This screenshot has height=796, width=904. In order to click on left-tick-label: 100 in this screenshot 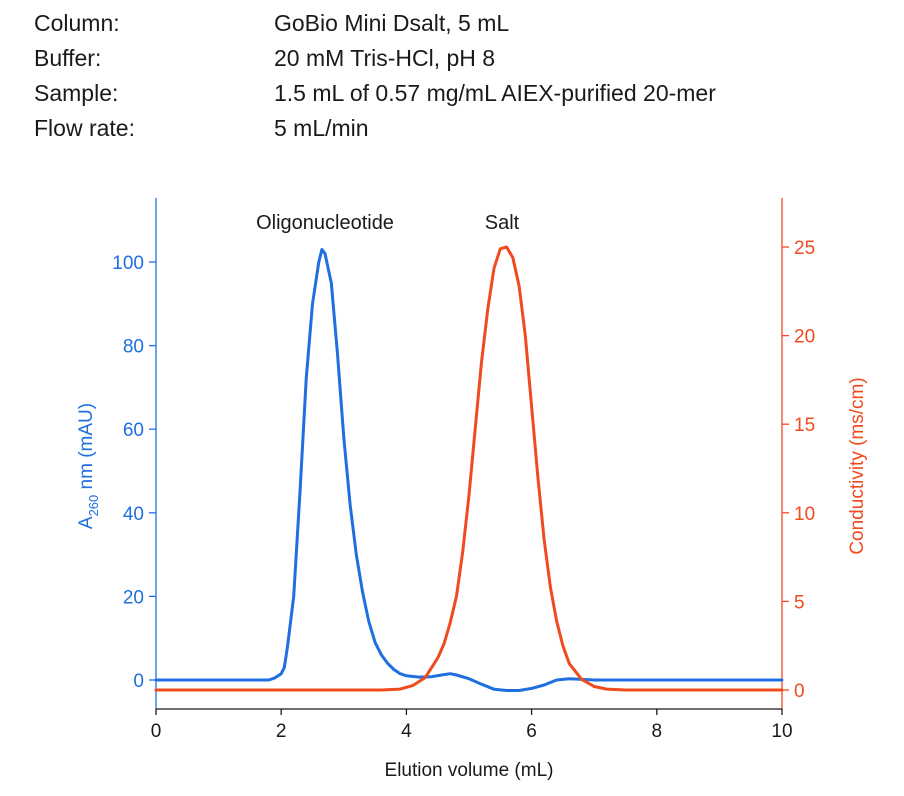, I will do `click(128, 263)`.